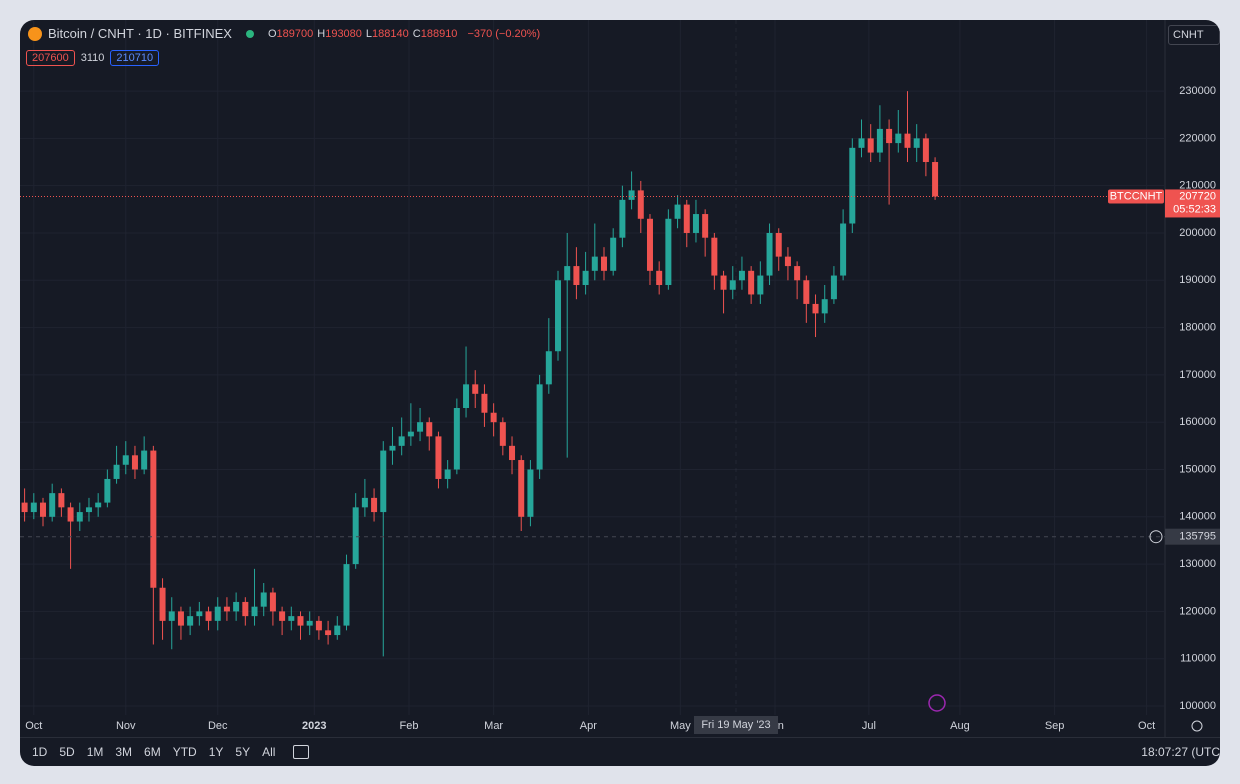  I want to click on y-tick-label: 170000, so click(1197, 375).